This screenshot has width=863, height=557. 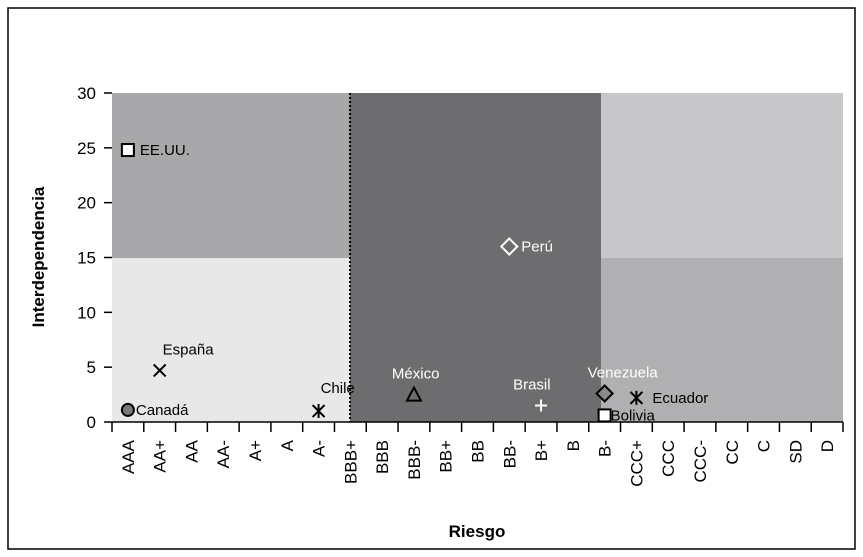 I want to click on x-tick-label: AA+, so click(x=160, y=456).